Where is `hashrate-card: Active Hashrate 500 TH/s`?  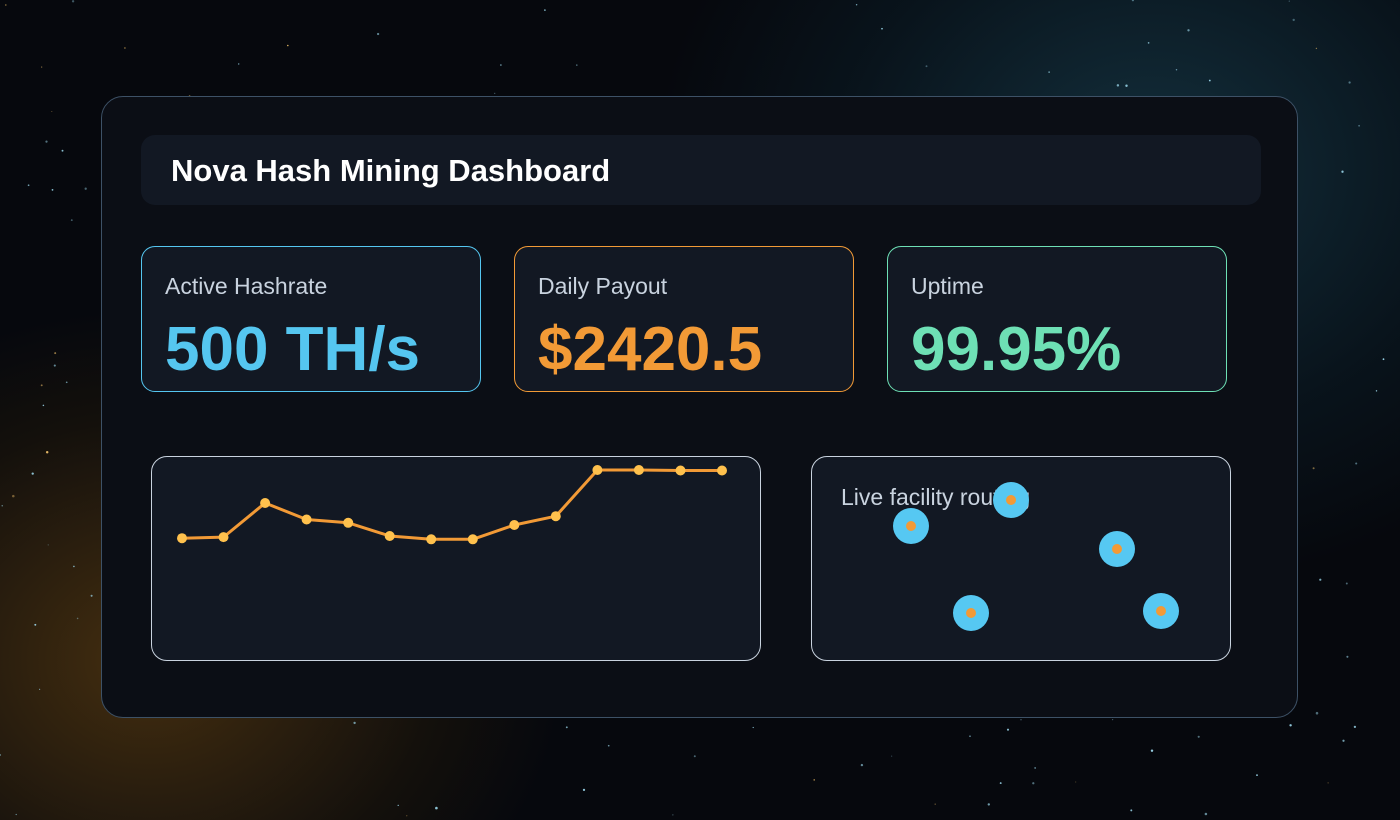
hashrate-card: Active Hashrate 500 TH/s is located at coordinates (311, 319).